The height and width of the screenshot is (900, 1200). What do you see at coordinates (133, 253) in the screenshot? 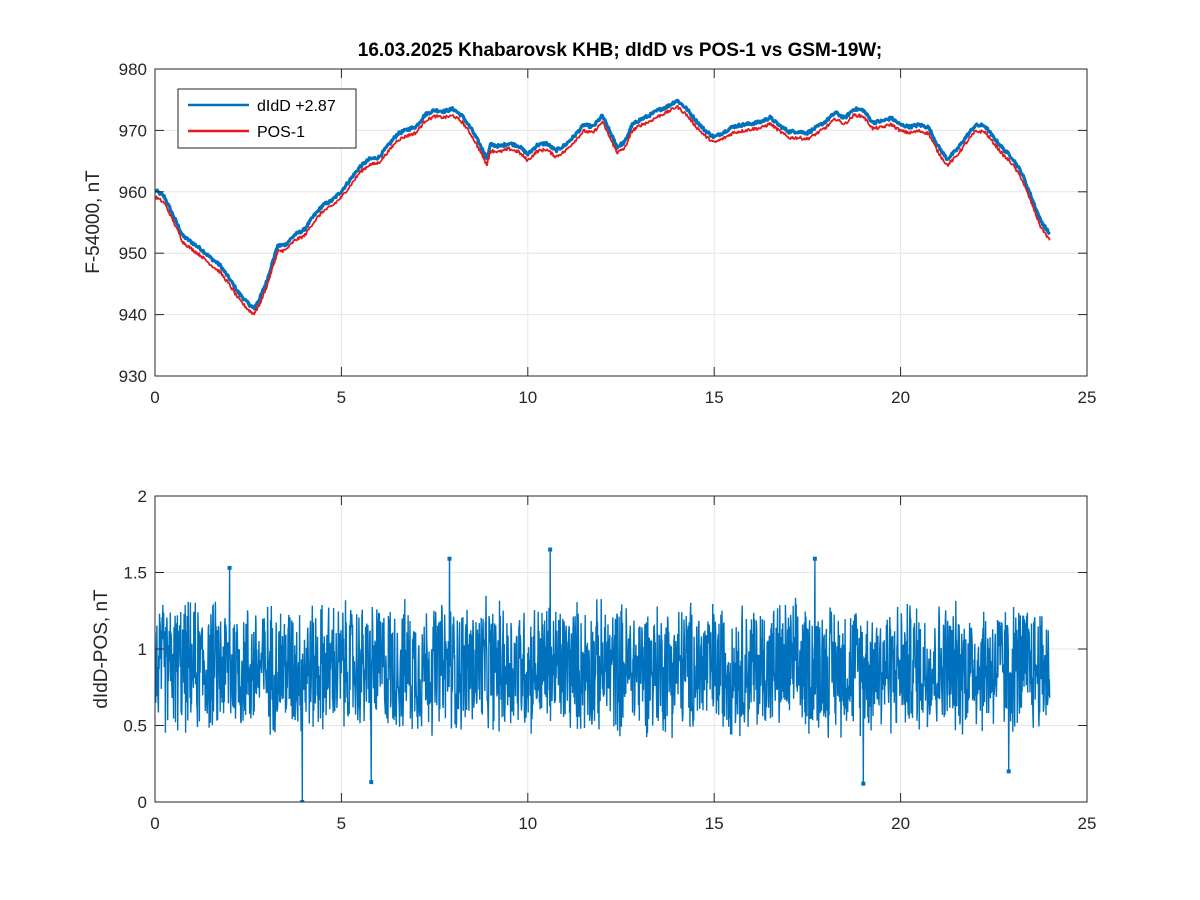
I see `y-tick-label: 950` at bounding box center [133, 253].